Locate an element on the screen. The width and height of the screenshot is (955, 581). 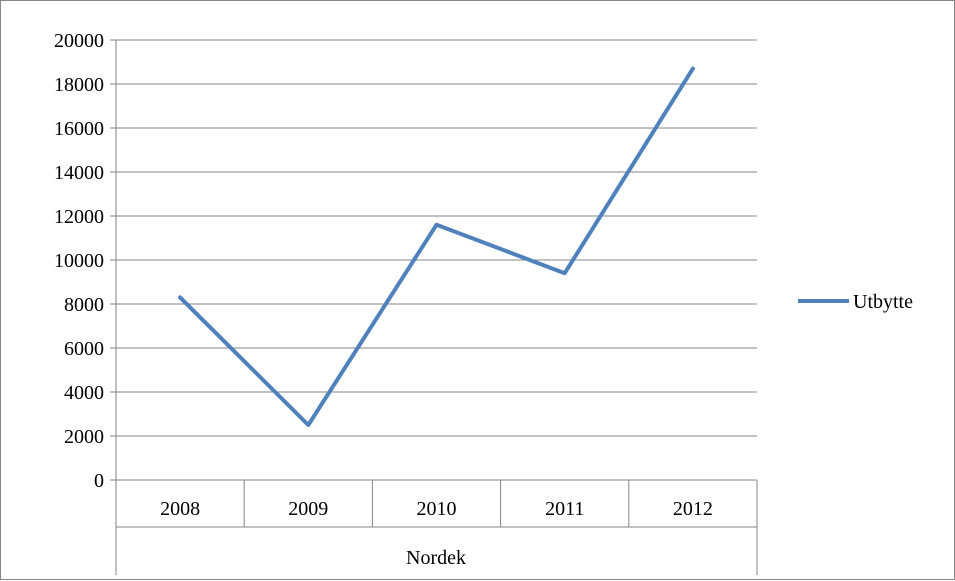
y-tick-label: 18000 is located at coordinates (79, 85).